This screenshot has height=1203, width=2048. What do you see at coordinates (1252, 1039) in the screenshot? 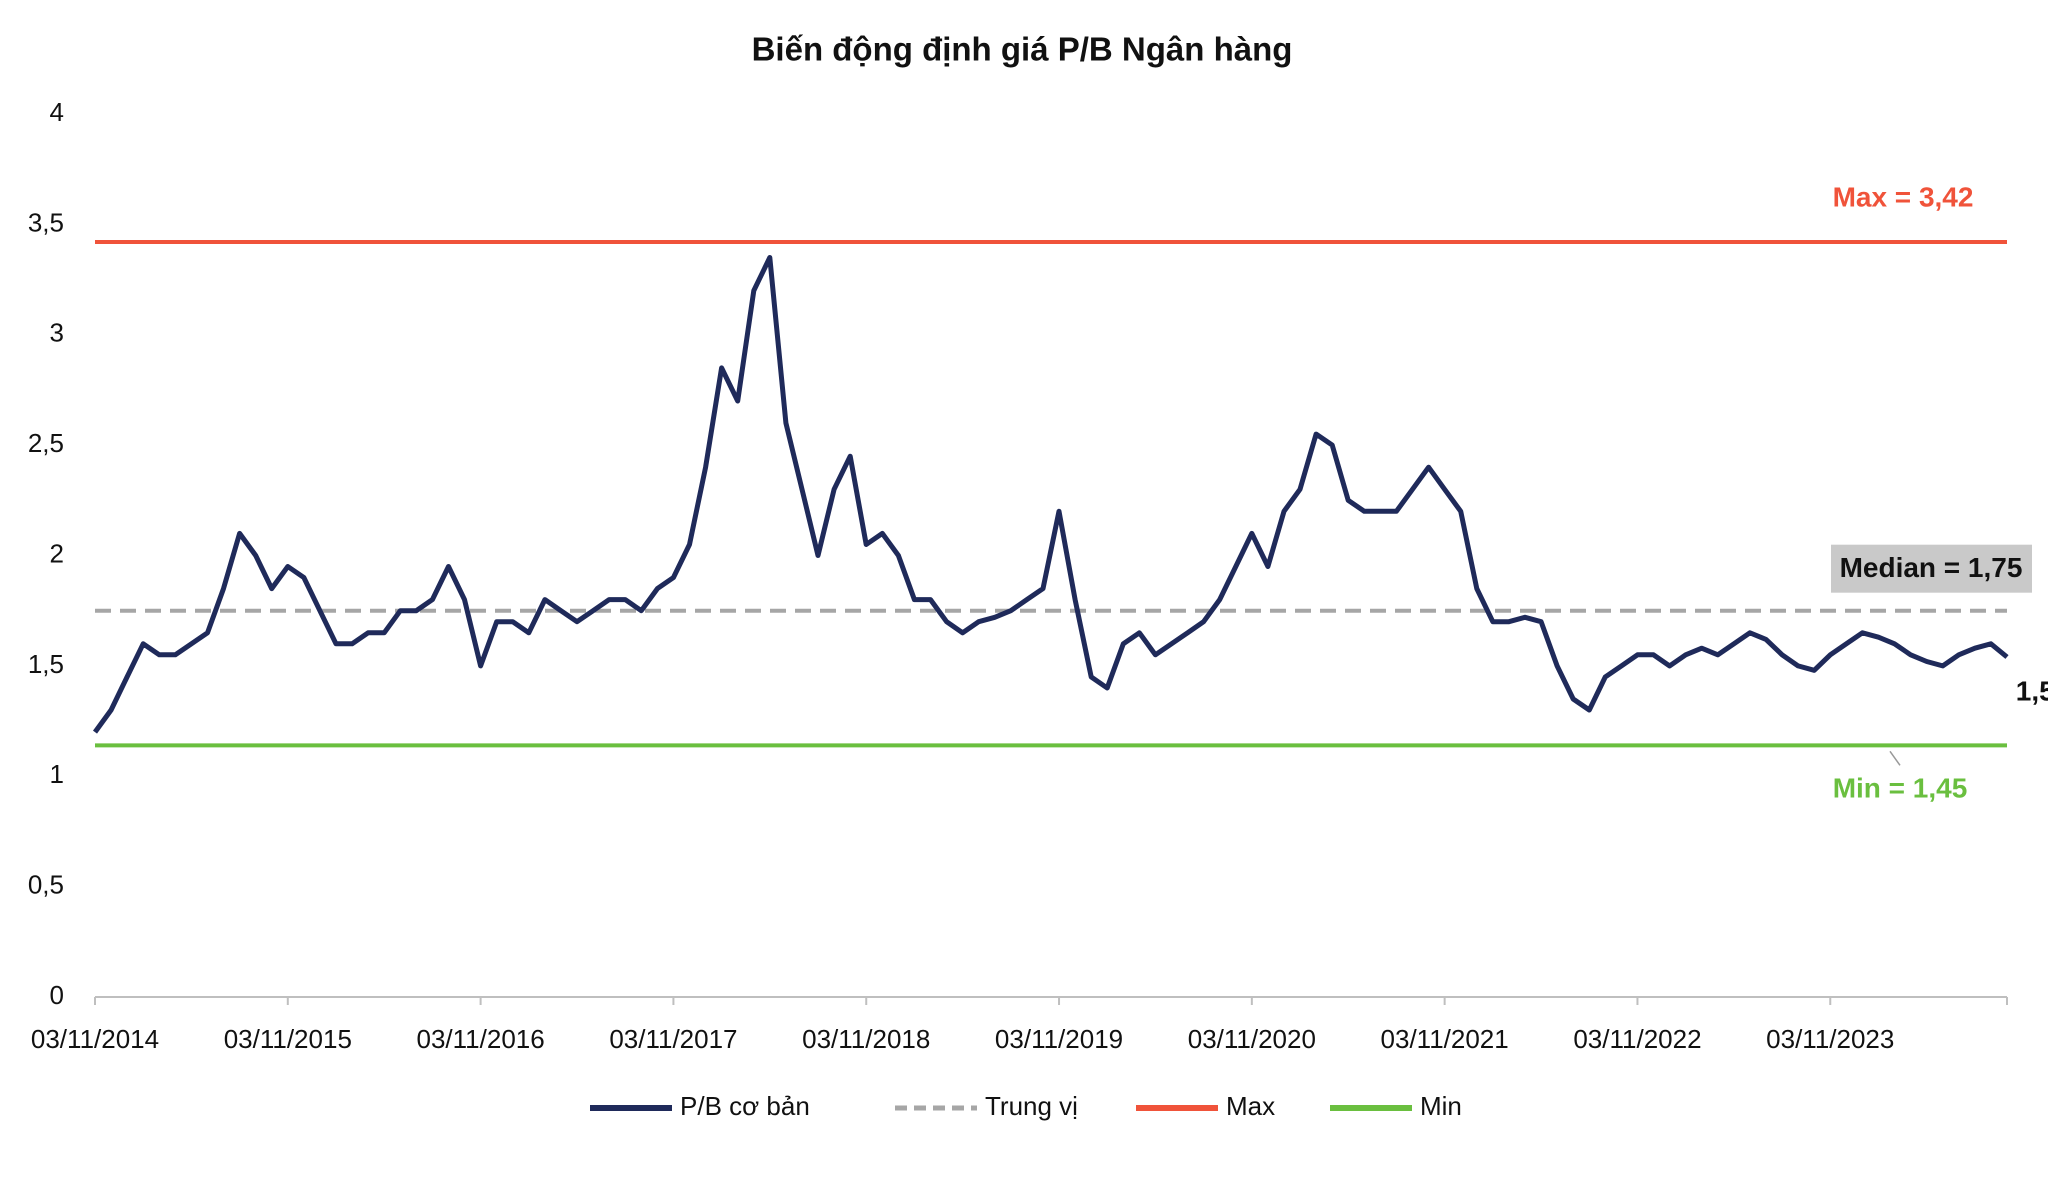
I see `x-tick-label: 03/11/2020` at bounding box center [1252, 1039].